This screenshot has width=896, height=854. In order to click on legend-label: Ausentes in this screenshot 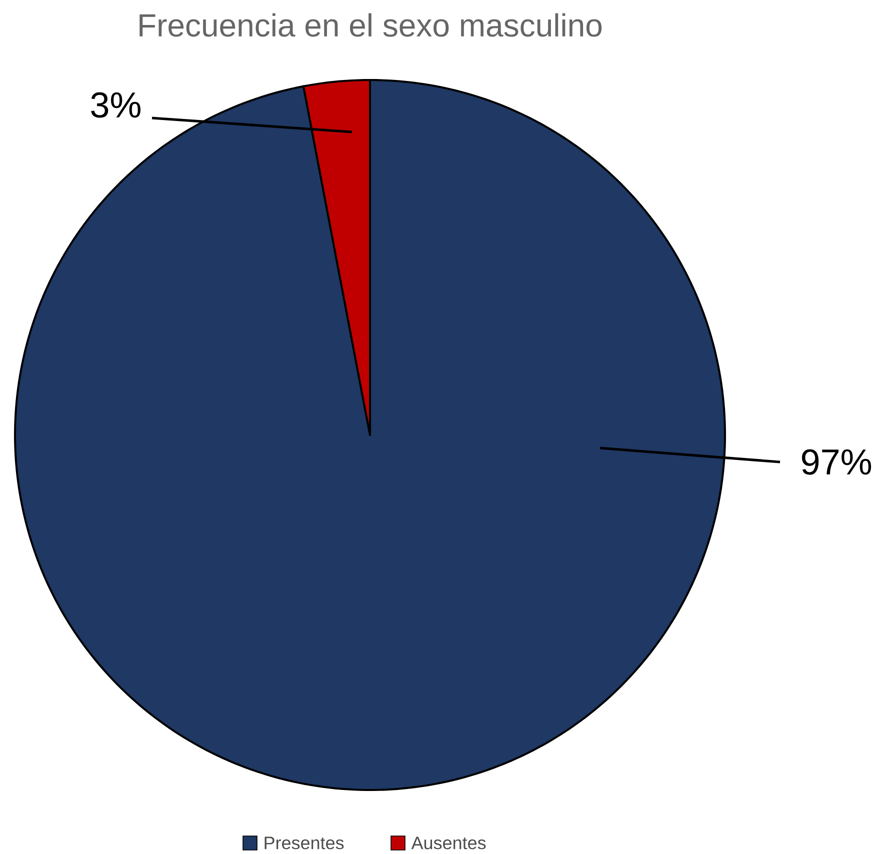, I will do `click(448, 843)`.